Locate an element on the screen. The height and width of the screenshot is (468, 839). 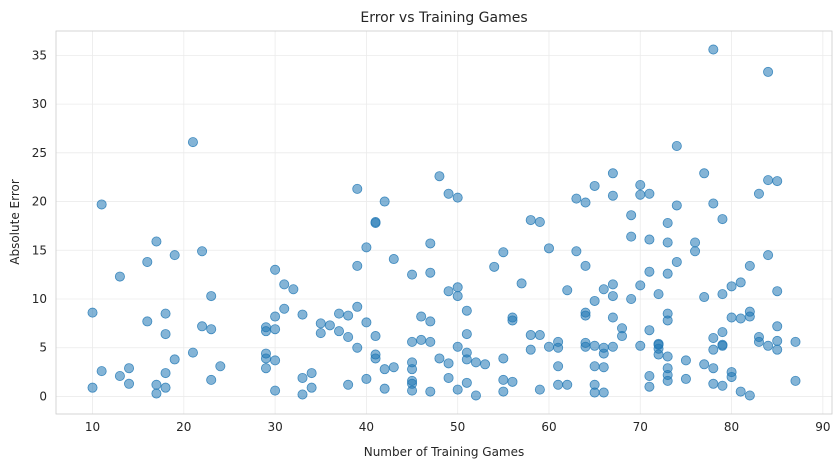
y-tick-label: 30 is located at coordinates (39, 104).